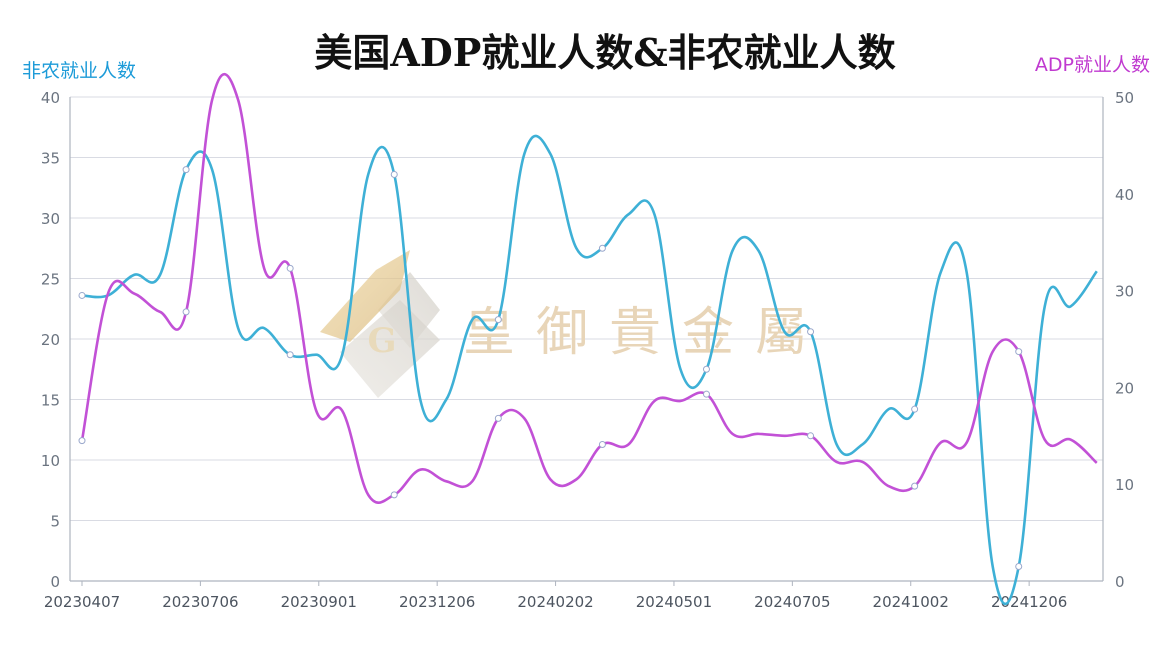 This screenshot has width=1170, height=645. I want to click on left-tick-label: 0, so click(55, 582).